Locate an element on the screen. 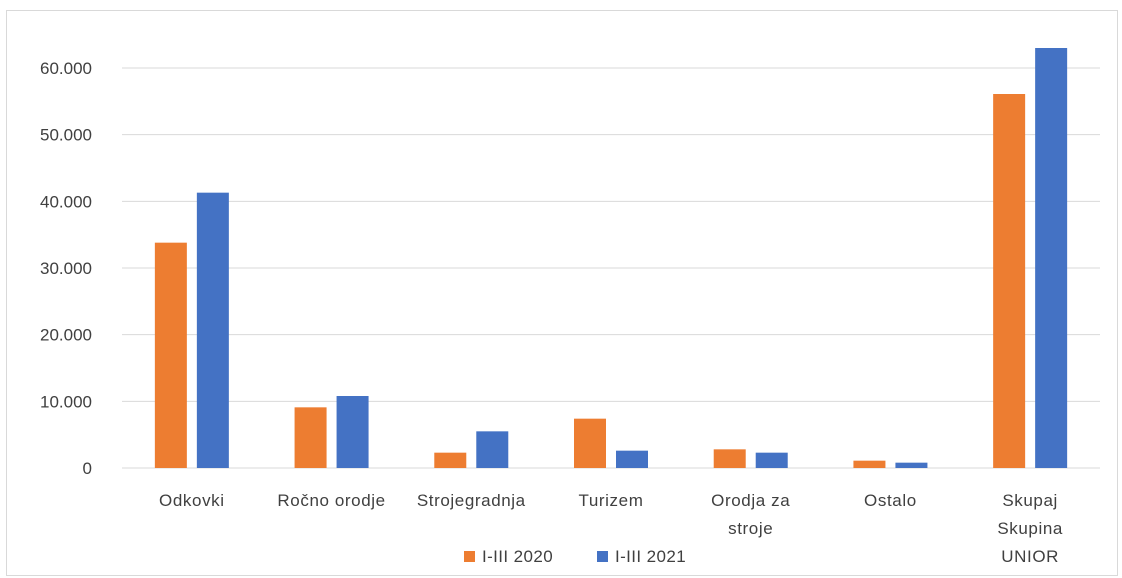  x-category-label: Ostalo is located at coordinates (890, 500).